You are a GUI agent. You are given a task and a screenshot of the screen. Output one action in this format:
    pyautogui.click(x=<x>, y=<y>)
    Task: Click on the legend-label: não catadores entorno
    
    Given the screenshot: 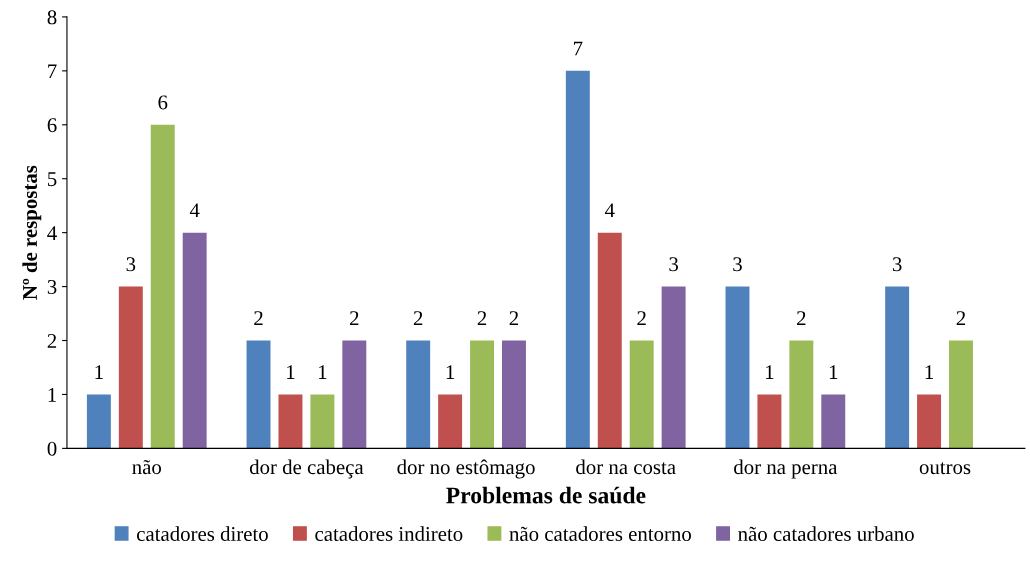 What is the action you would take?
    pyautogui.click(x=600, y=534)
    